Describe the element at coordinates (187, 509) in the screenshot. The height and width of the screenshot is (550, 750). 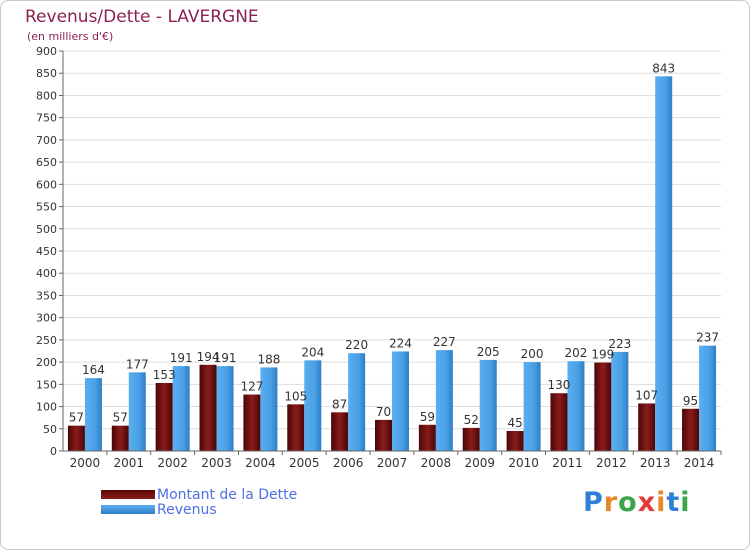
I see `legend-label-revenue: Revenus` at that location.